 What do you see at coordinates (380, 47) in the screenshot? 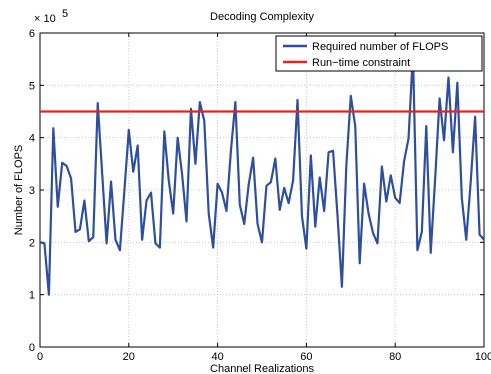
I see `legend-label-flops: Required number of FLOPS` at bounding box center [380, 47].